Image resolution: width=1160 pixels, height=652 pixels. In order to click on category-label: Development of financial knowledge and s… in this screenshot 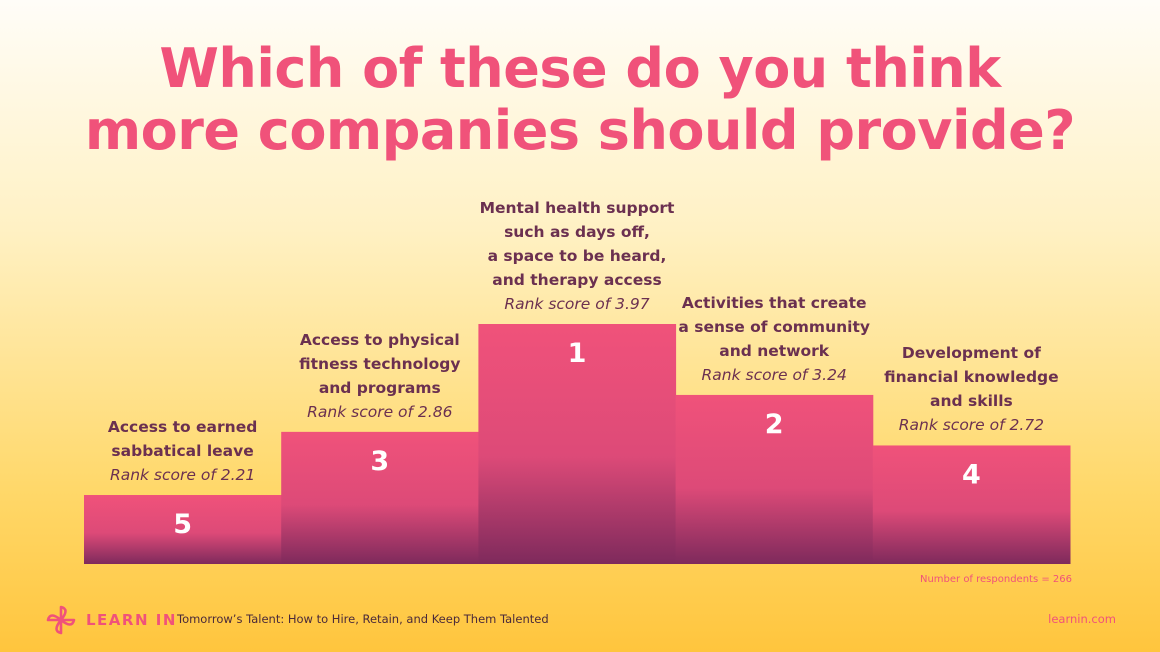, I will do `click(971, 377)`.